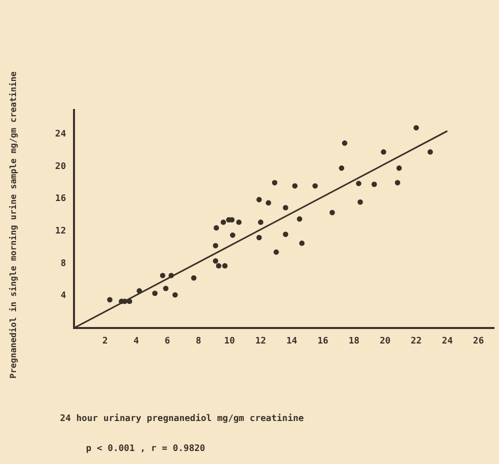 The width and height of the screenshot is (499, 464). I want to click on x-tick-label: 6, so click(167, 341).